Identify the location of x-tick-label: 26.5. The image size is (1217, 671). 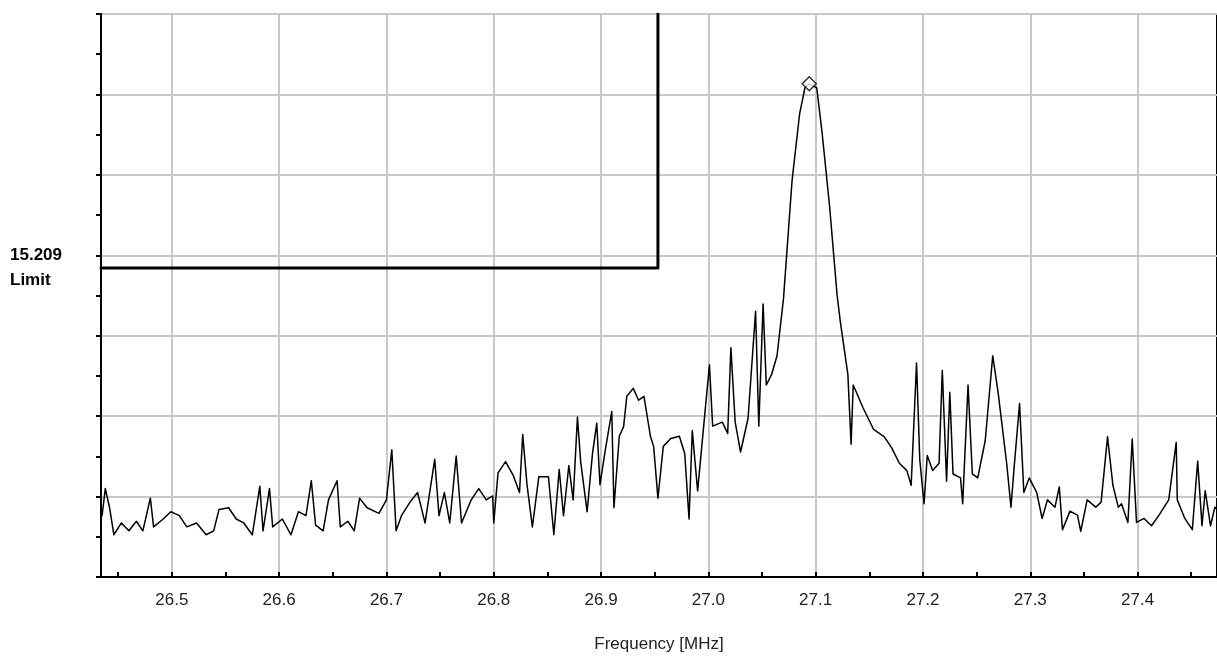
(172, 599).